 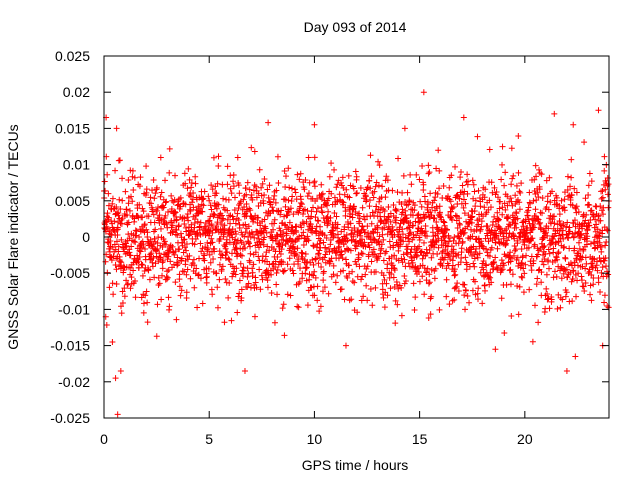 I want to click on y-axis-title: GNSS Solar Flare indicator / TECUs, so click(x=13, y=236).